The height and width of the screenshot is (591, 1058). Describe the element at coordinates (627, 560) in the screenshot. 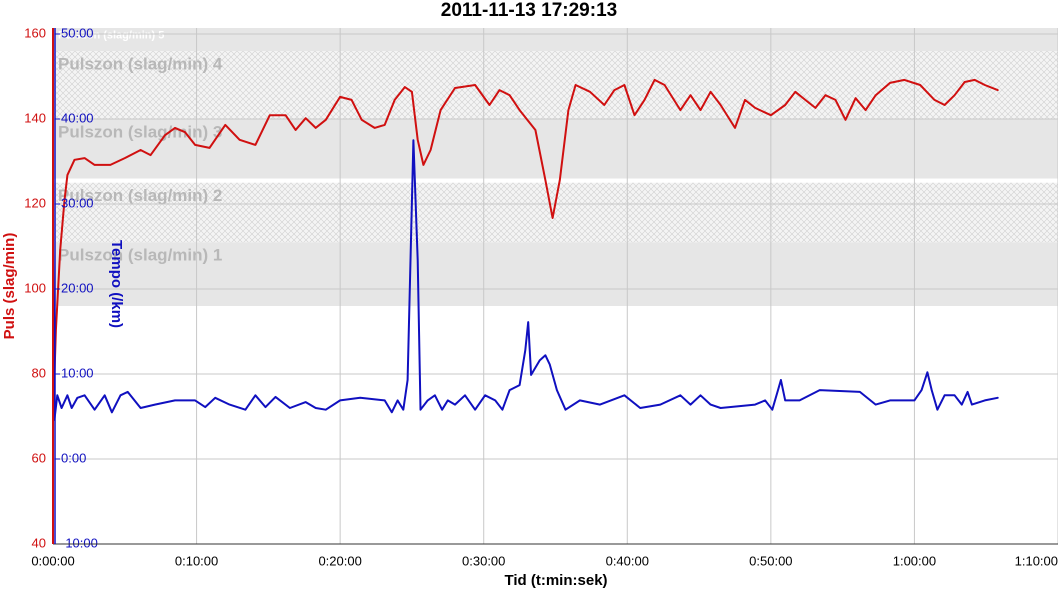

I see `x-tick-label: 0:40:00` at that location.